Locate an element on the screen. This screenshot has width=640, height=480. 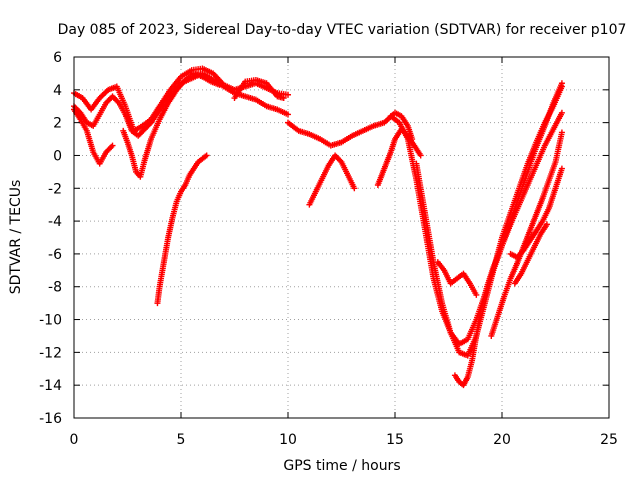
series-arc-g is located at coordinates (350, 129).